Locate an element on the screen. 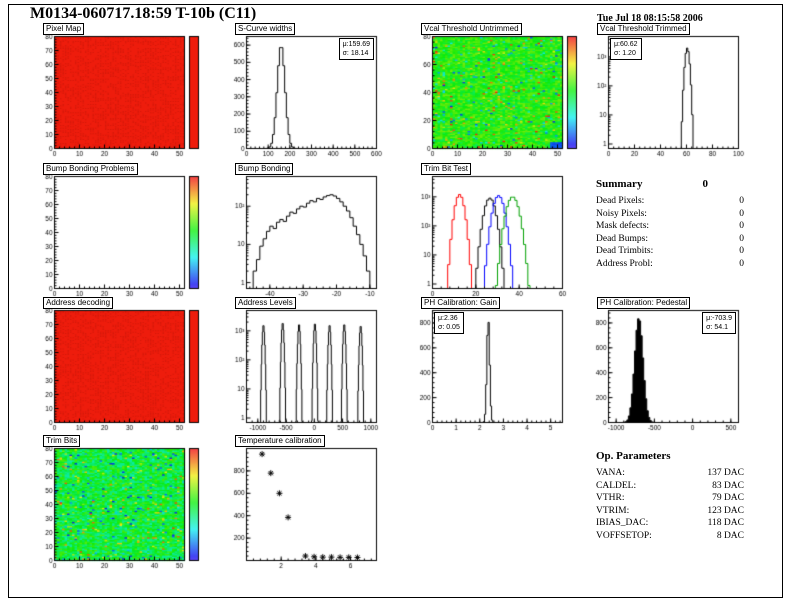  ph-gain-stat-sigma: σ: 0.05 is located at coordinates (449, 327).